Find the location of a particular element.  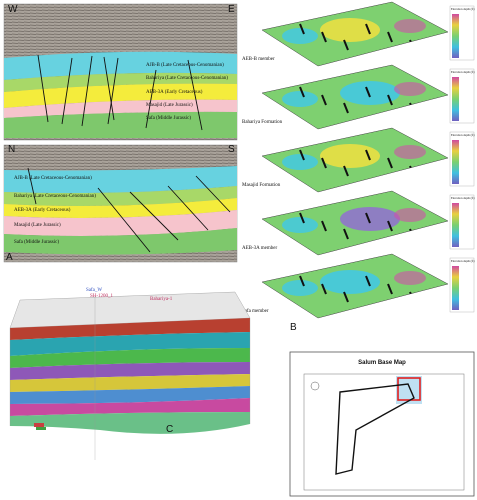

panel-label: A is located at coordinates (9, 257).